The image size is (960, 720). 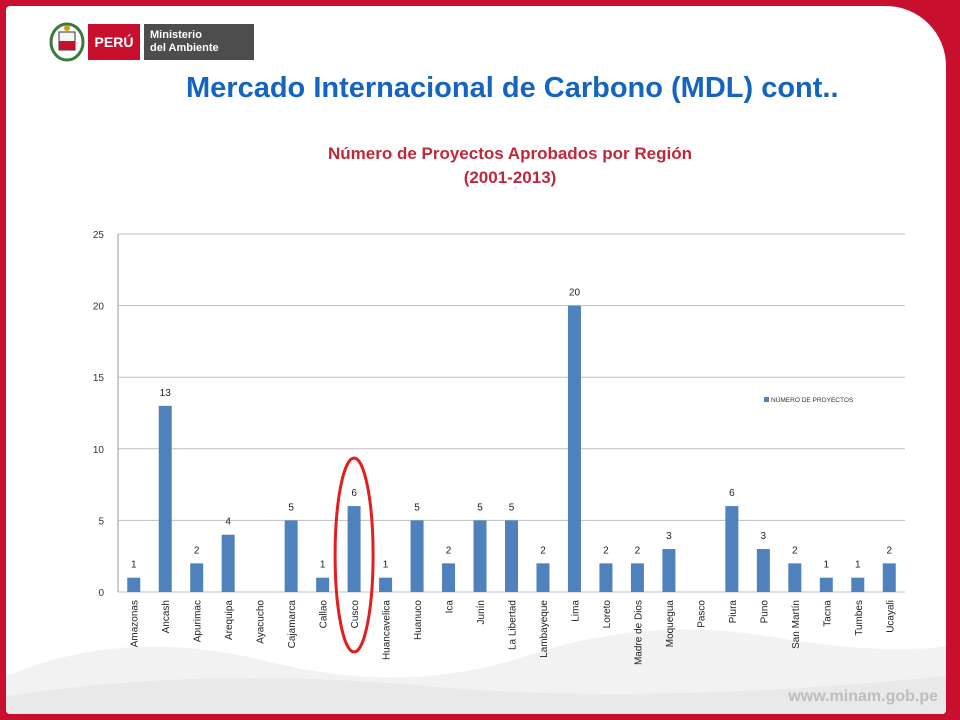 I want to click on y-tick-label: 20, so click(x=99, y=307).